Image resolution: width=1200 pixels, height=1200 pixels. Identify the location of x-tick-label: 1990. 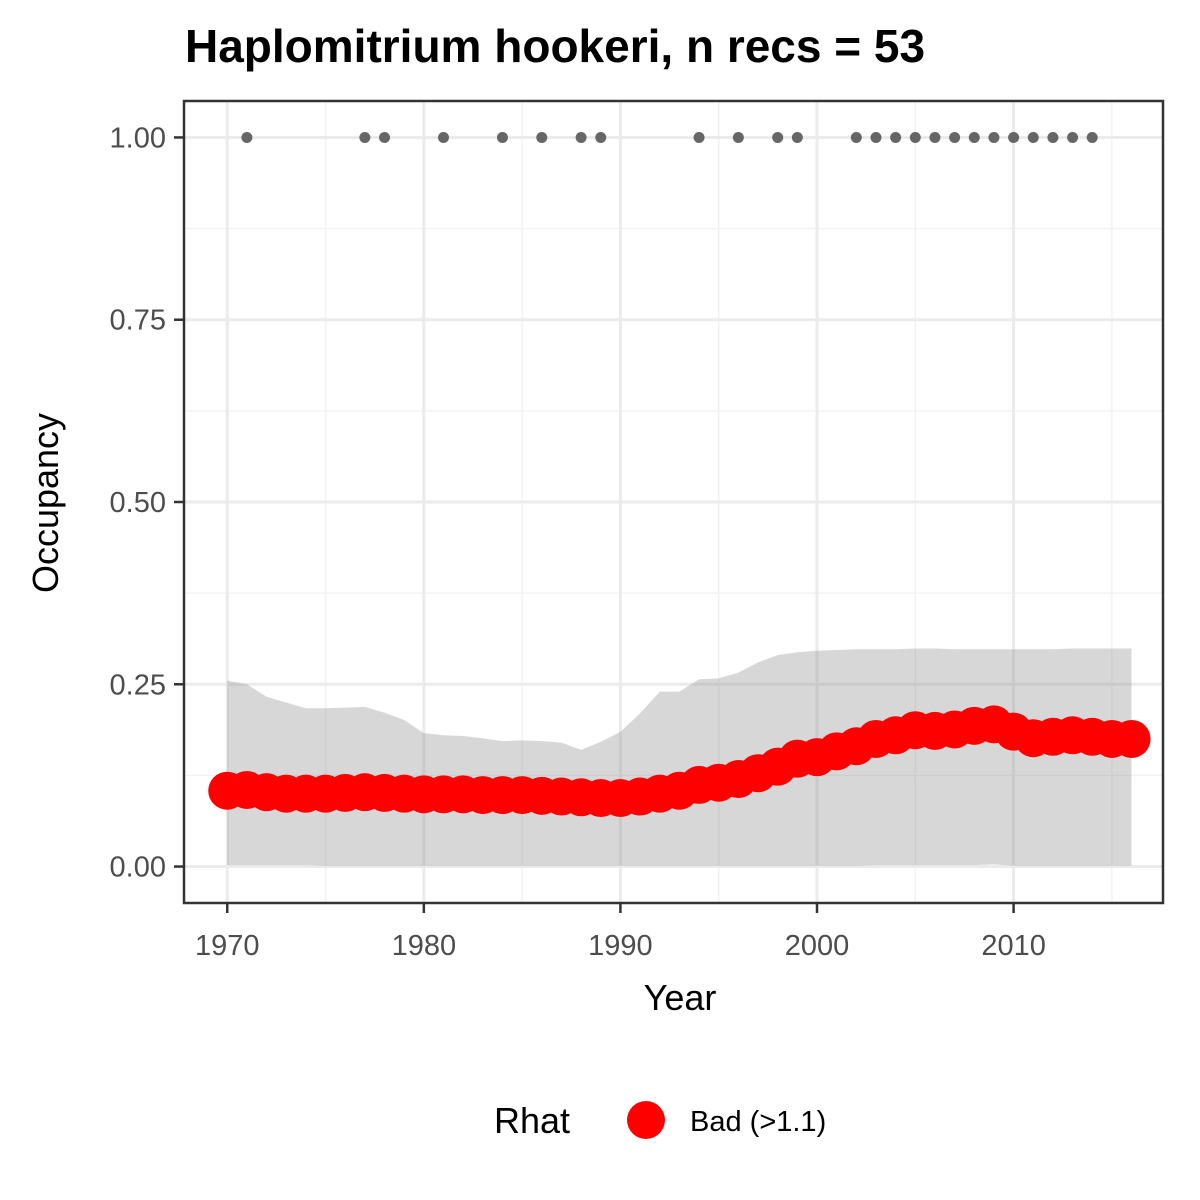
(620, 946).